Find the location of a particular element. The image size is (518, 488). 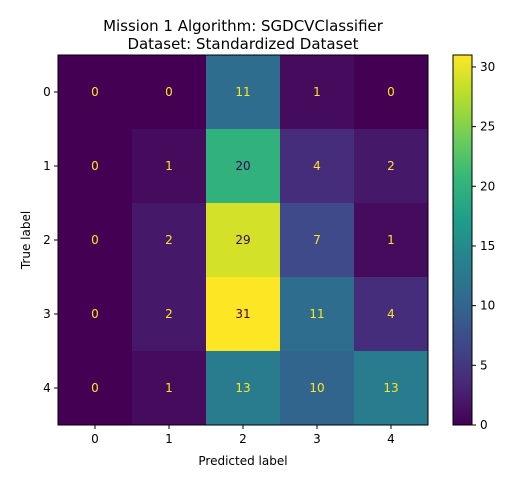

colorbar-tick-label: 30 is located at coordinates (487, 67).